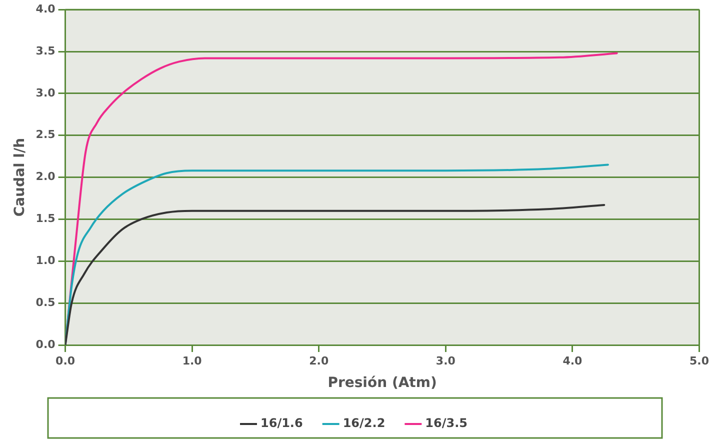 The width and height of the screenshot is (712, 444). What do you see at coordinates (46, 51) in the screenshot?
I see `y-tick-label: 3.5` at bounding box center [46, 51].